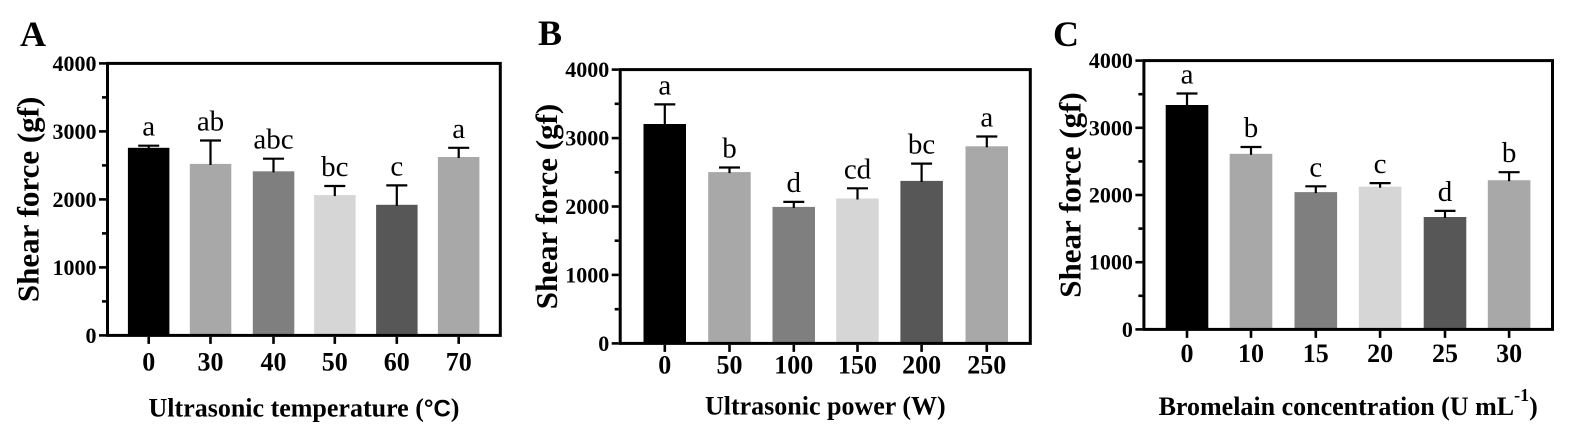 The height and width of the screenshot is (448, 1570). I want to click on svg-text: Ultrasonic power (W), so click(825, 406).